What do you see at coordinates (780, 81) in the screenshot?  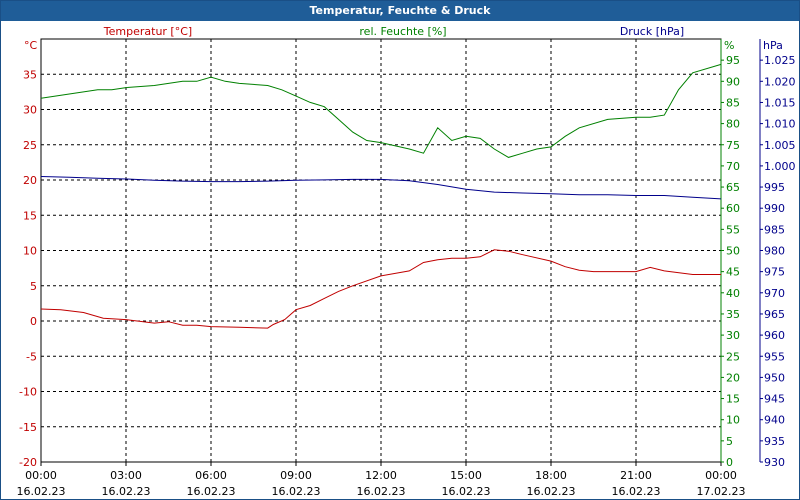 I see `pressure-tick-label: 1.020` at bounding box center [780, 81].